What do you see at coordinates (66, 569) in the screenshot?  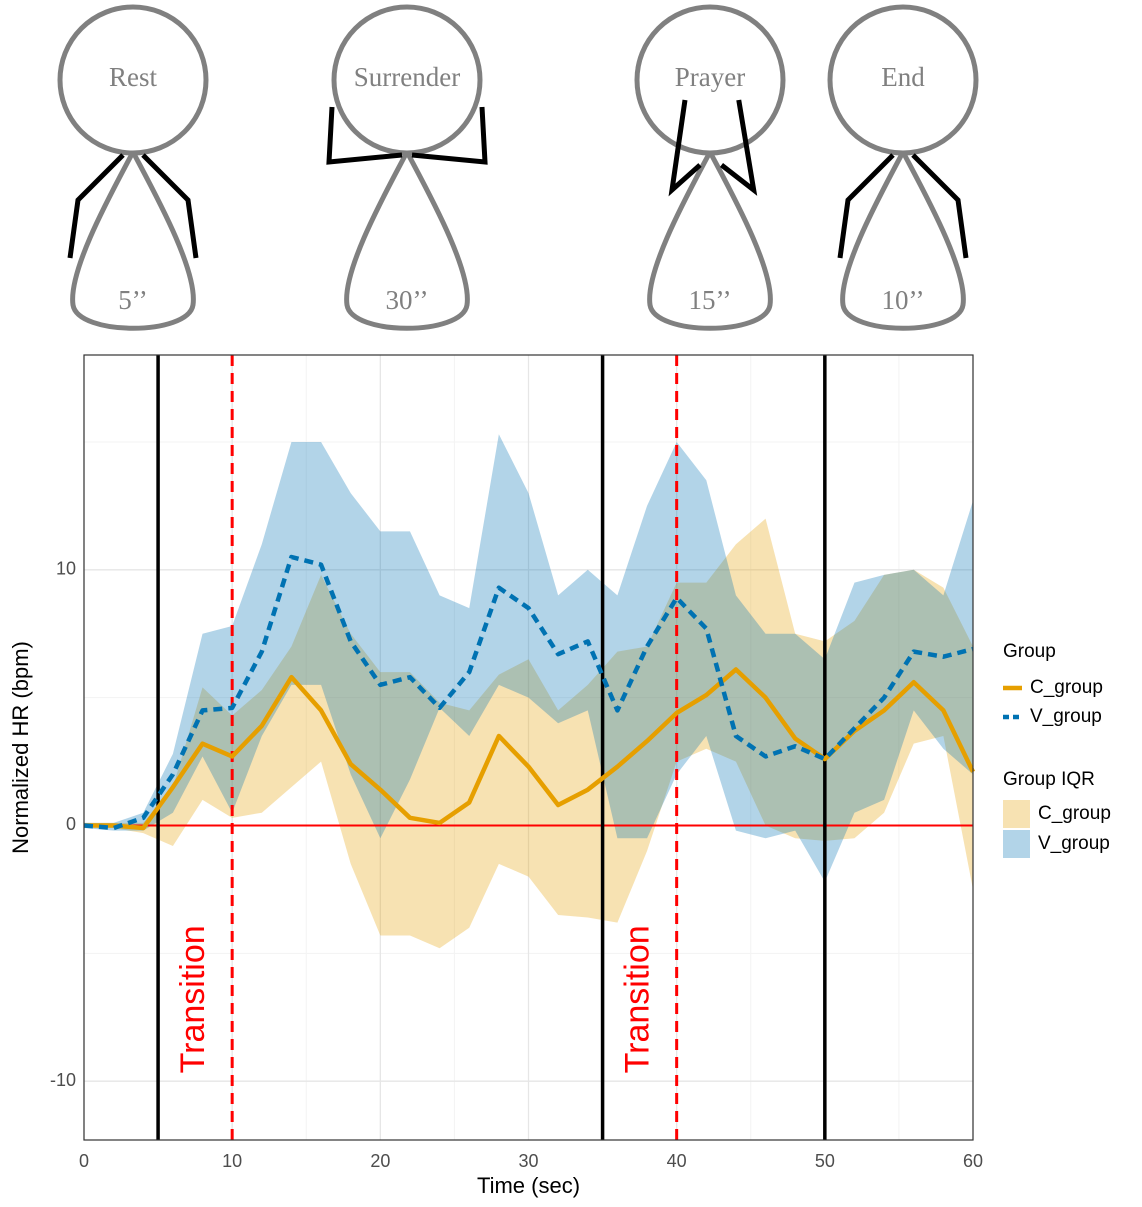 I see `y-tick-label: 10` at bounding box center [66, 569].